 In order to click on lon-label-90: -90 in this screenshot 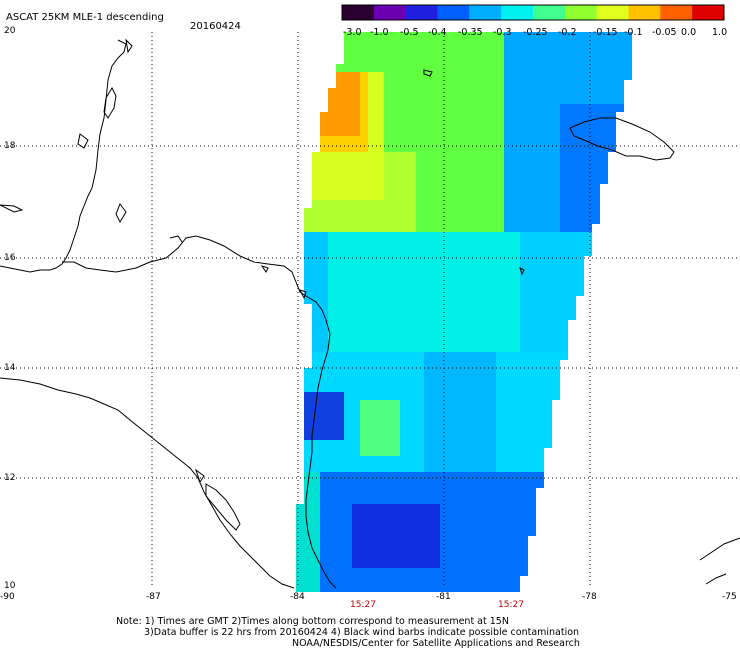, I will do `click(7, 597)`.